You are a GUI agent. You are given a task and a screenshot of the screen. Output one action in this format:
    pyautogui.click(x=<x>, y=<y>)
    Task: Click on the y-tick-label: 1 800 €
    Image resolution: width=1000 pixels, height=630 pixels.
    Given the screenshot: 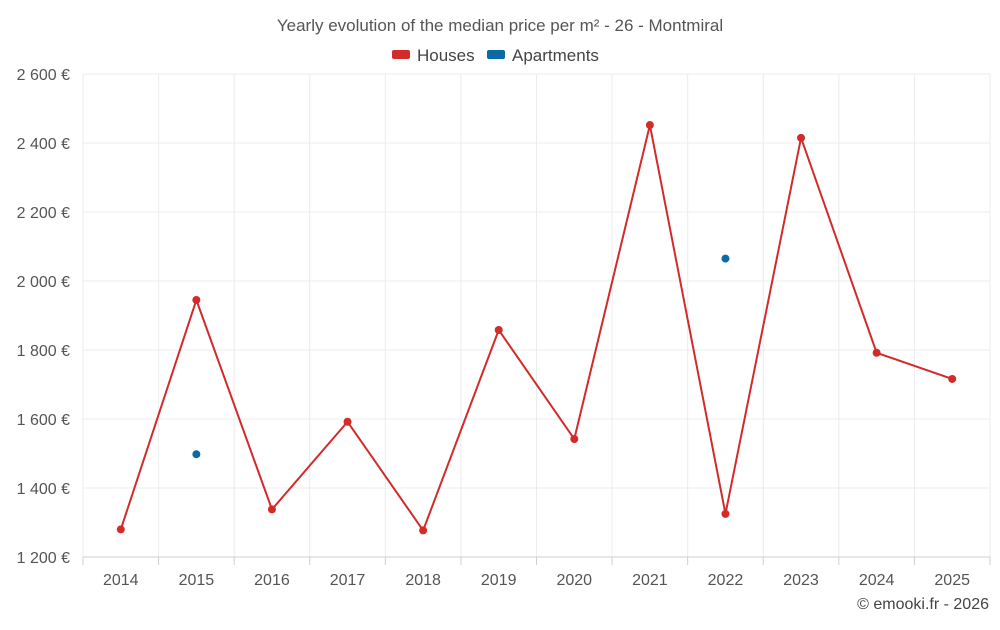 What is the action you would take?
    pyautogui.click(x=43, y=351)
    